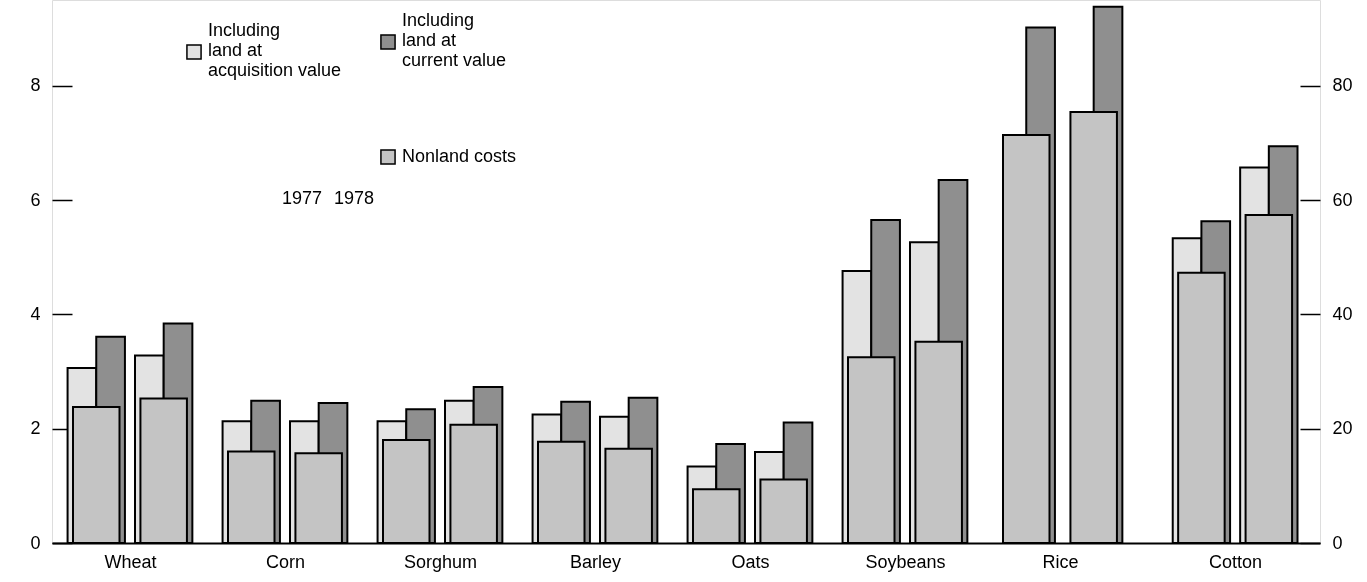  I want to click on y-tick-label: 2, so click(35, 428).